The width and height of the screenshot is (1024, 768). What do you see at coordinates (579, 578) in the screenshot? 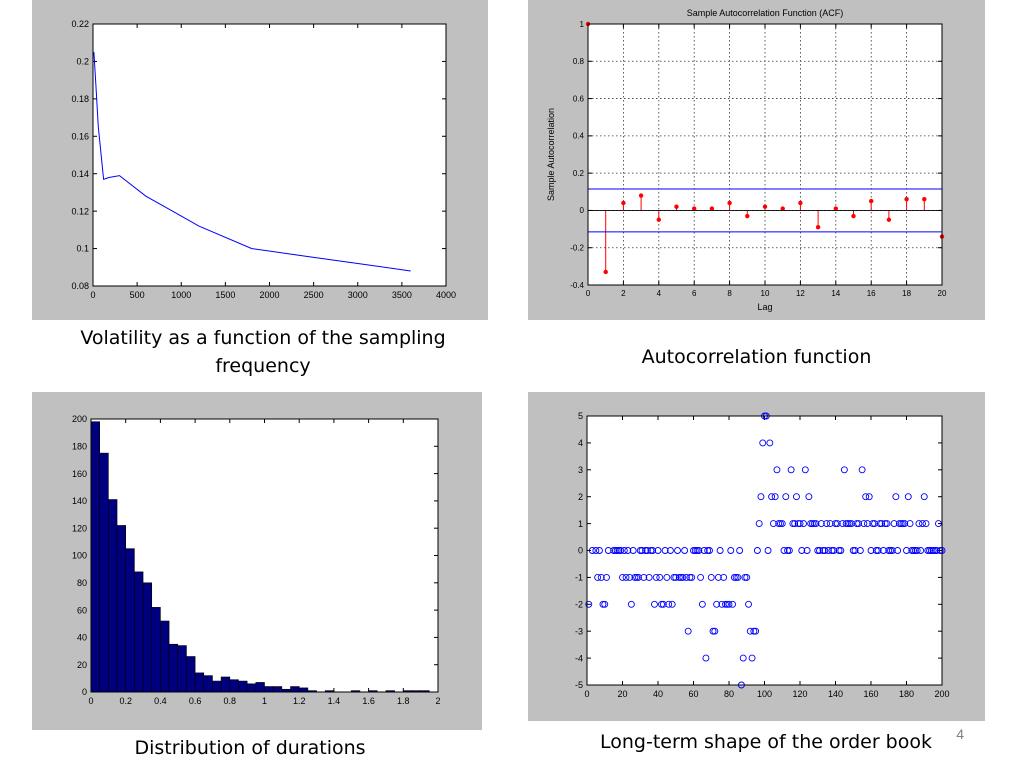
I see `y-tick-label: -1` at bounding box center [579, 578].